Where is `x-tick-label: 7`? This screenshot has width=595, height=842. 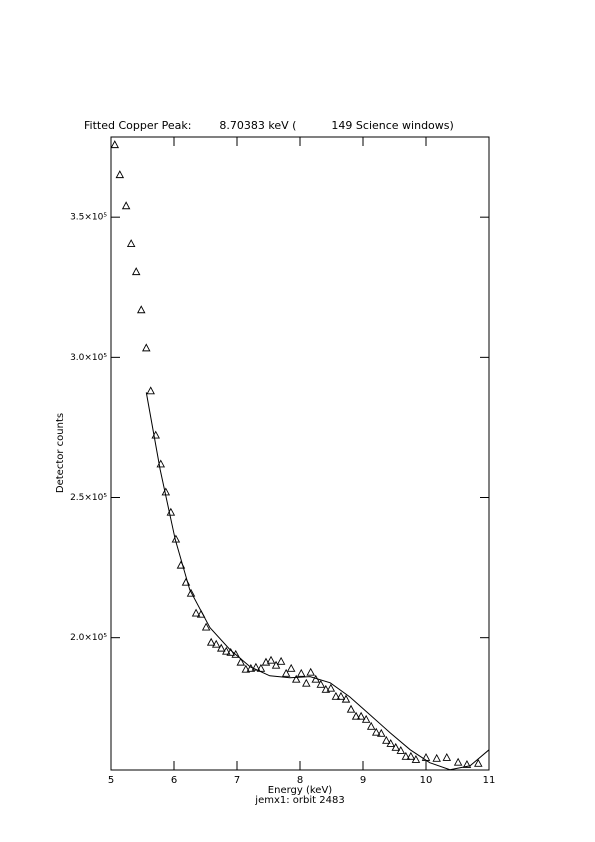
x-tick-label: 7 is located at coordinates (237, 780).